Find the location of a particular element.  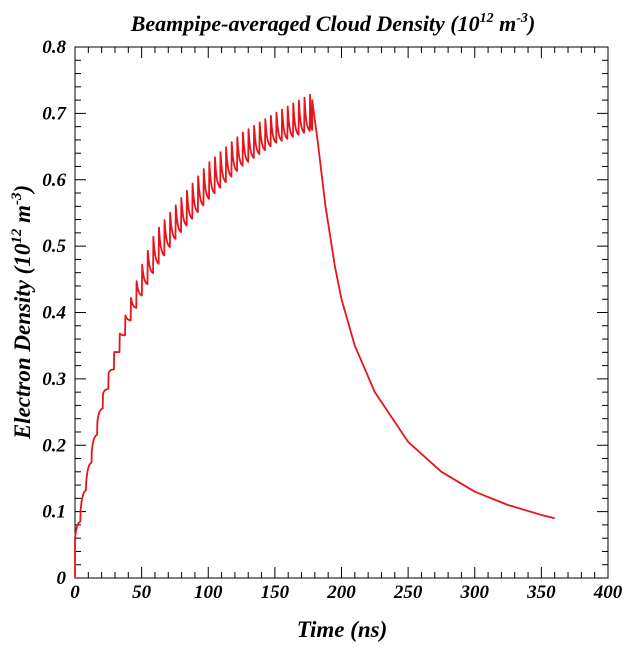

y-tick-label: 0.3 is located at coordinates (54, 379).